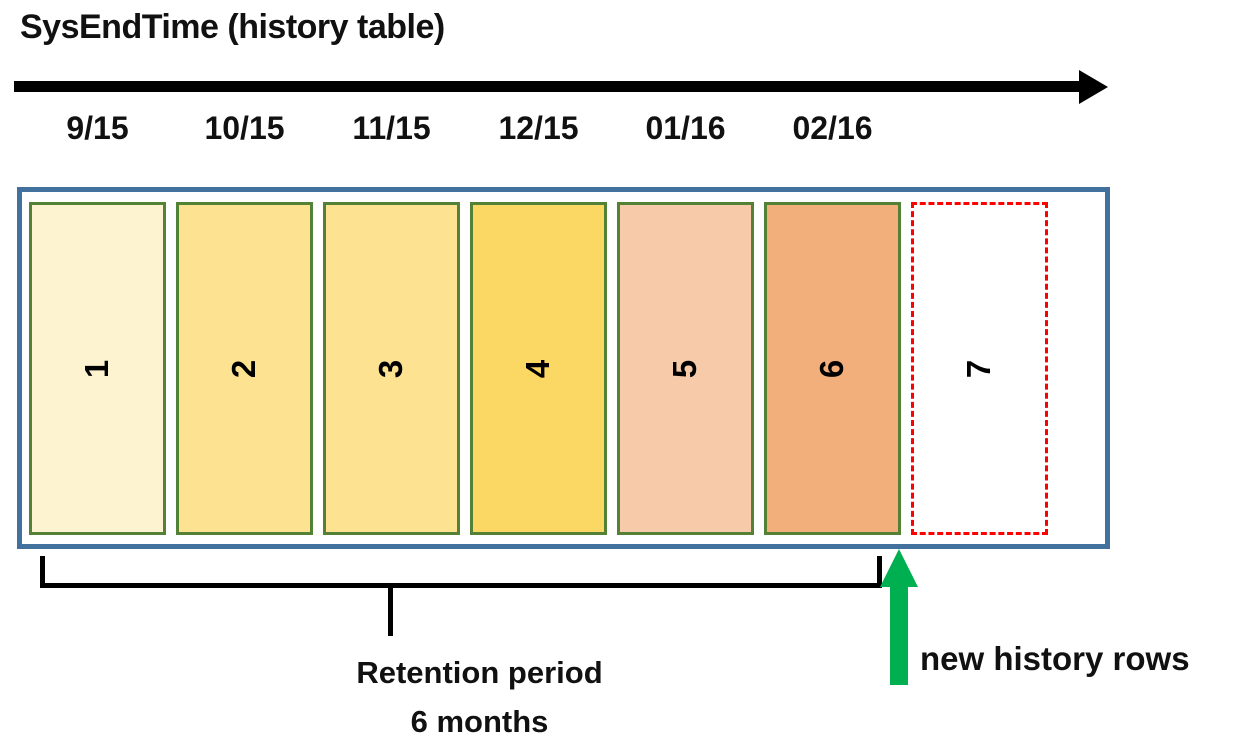 This screenshot has height=753, width=1243. What do you see at coordinates (42, 572) in the screenshot?
I see `retention-bracket-left-tick` at bounding box center [42, 572].